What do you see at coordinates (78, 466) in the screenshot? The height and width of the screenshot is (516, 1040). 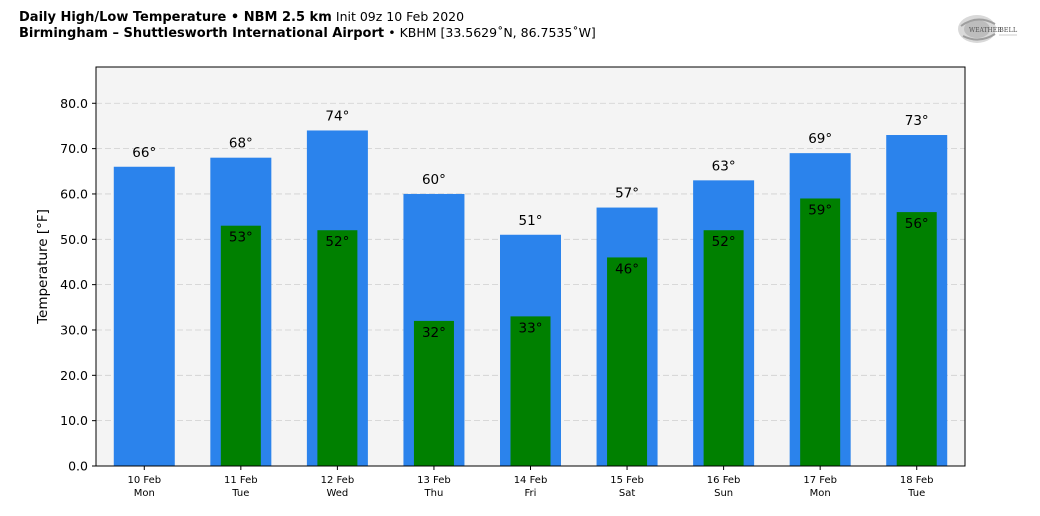 I see `y-tick-label: 0.0` at bounding box center [78, 466].